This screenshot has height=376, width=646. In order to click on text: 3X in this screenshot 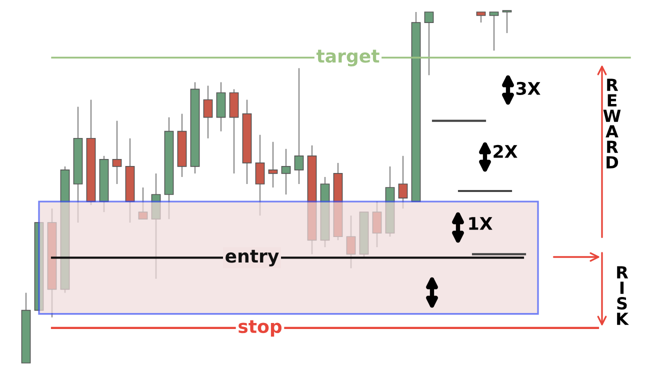, I will do `click(528, 89)`.